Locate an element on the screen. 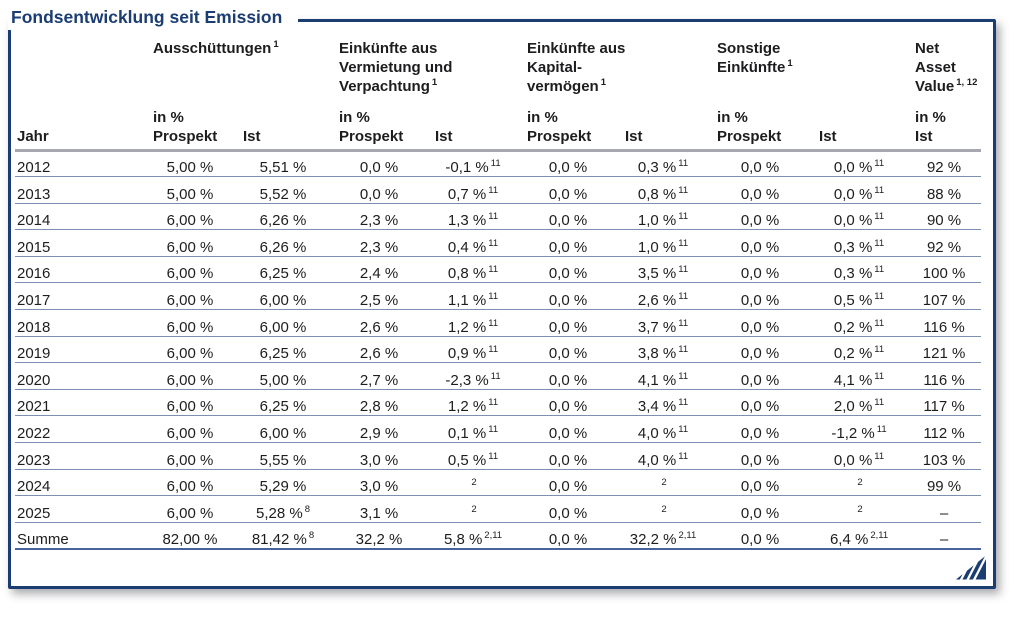 This screenshot has width=1024, height=631. year-cell: 2017 is located at coordinates (34, 301).